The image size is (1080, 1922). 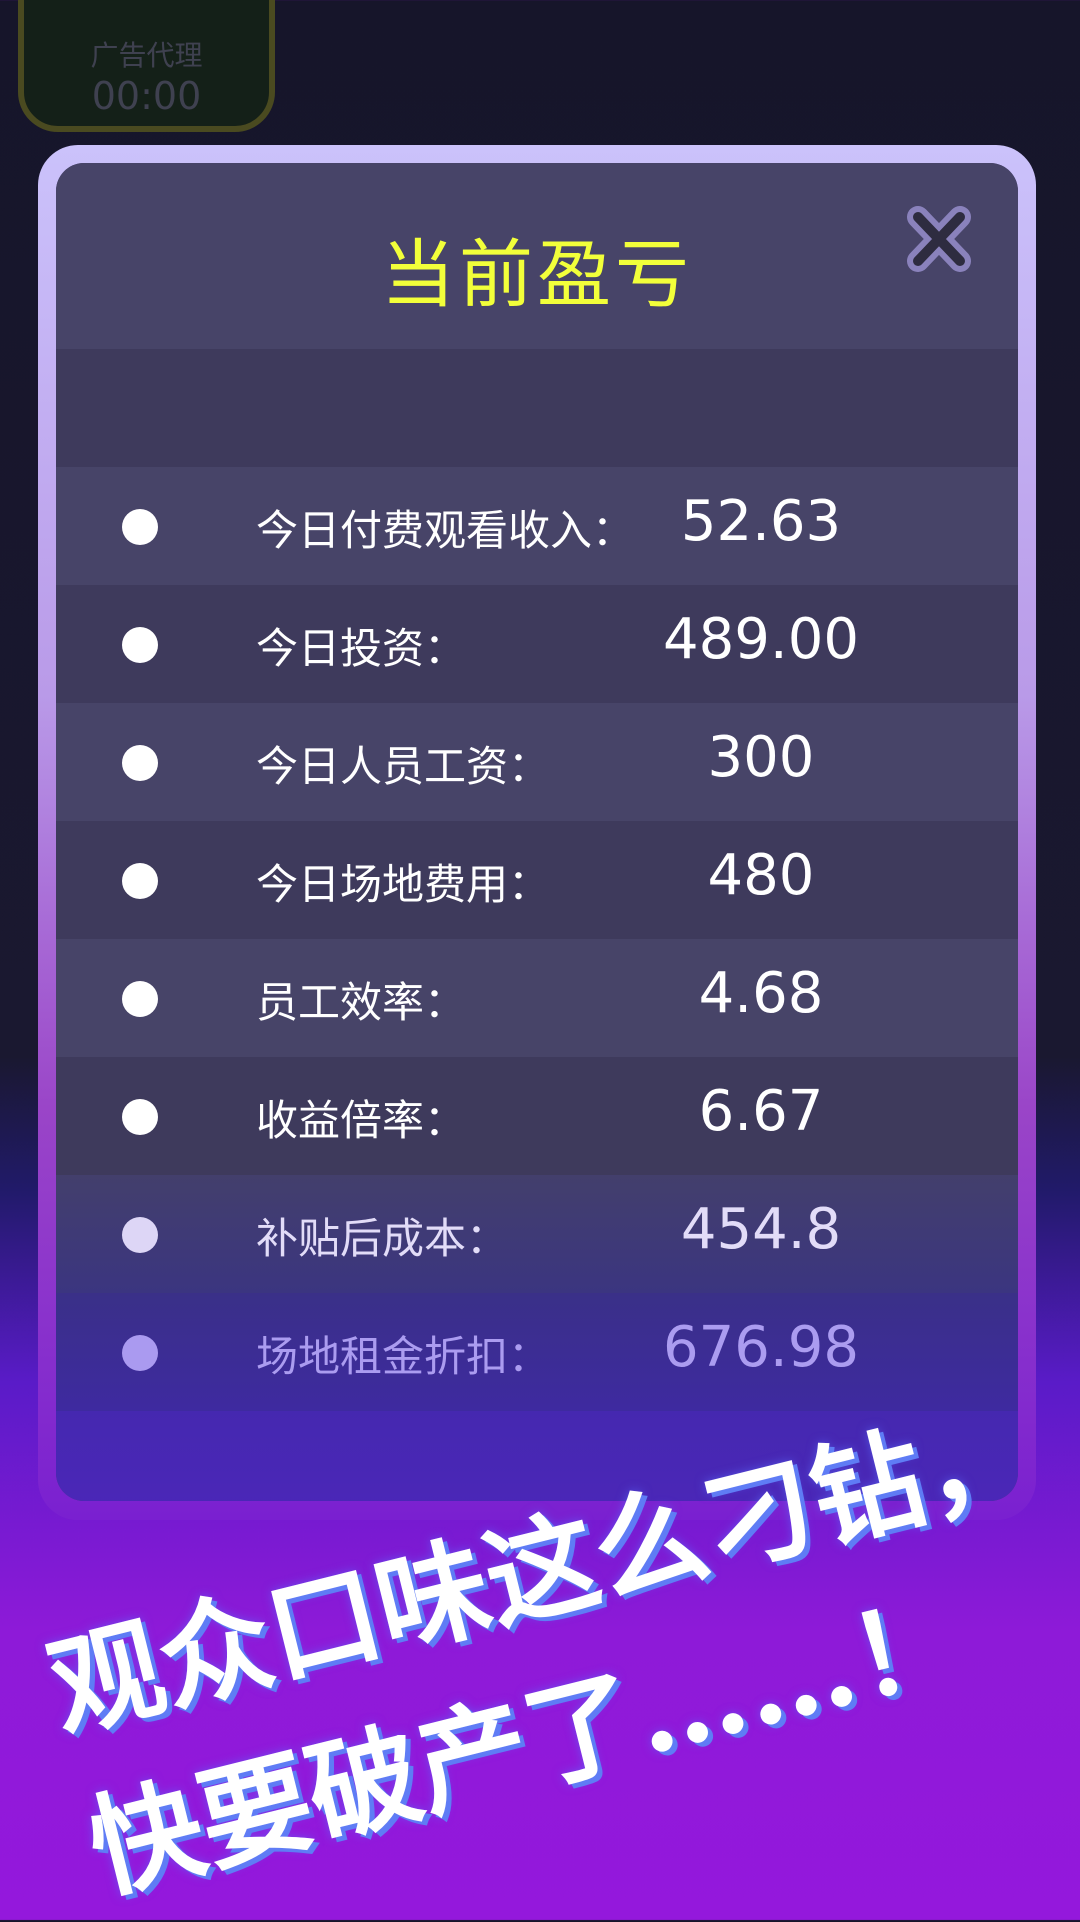 What do you see at coordinates (537, 1234) in the screenshot?
I see `stat-row: 补贴后成本： 454.8` at bounding box center [537, 1234].